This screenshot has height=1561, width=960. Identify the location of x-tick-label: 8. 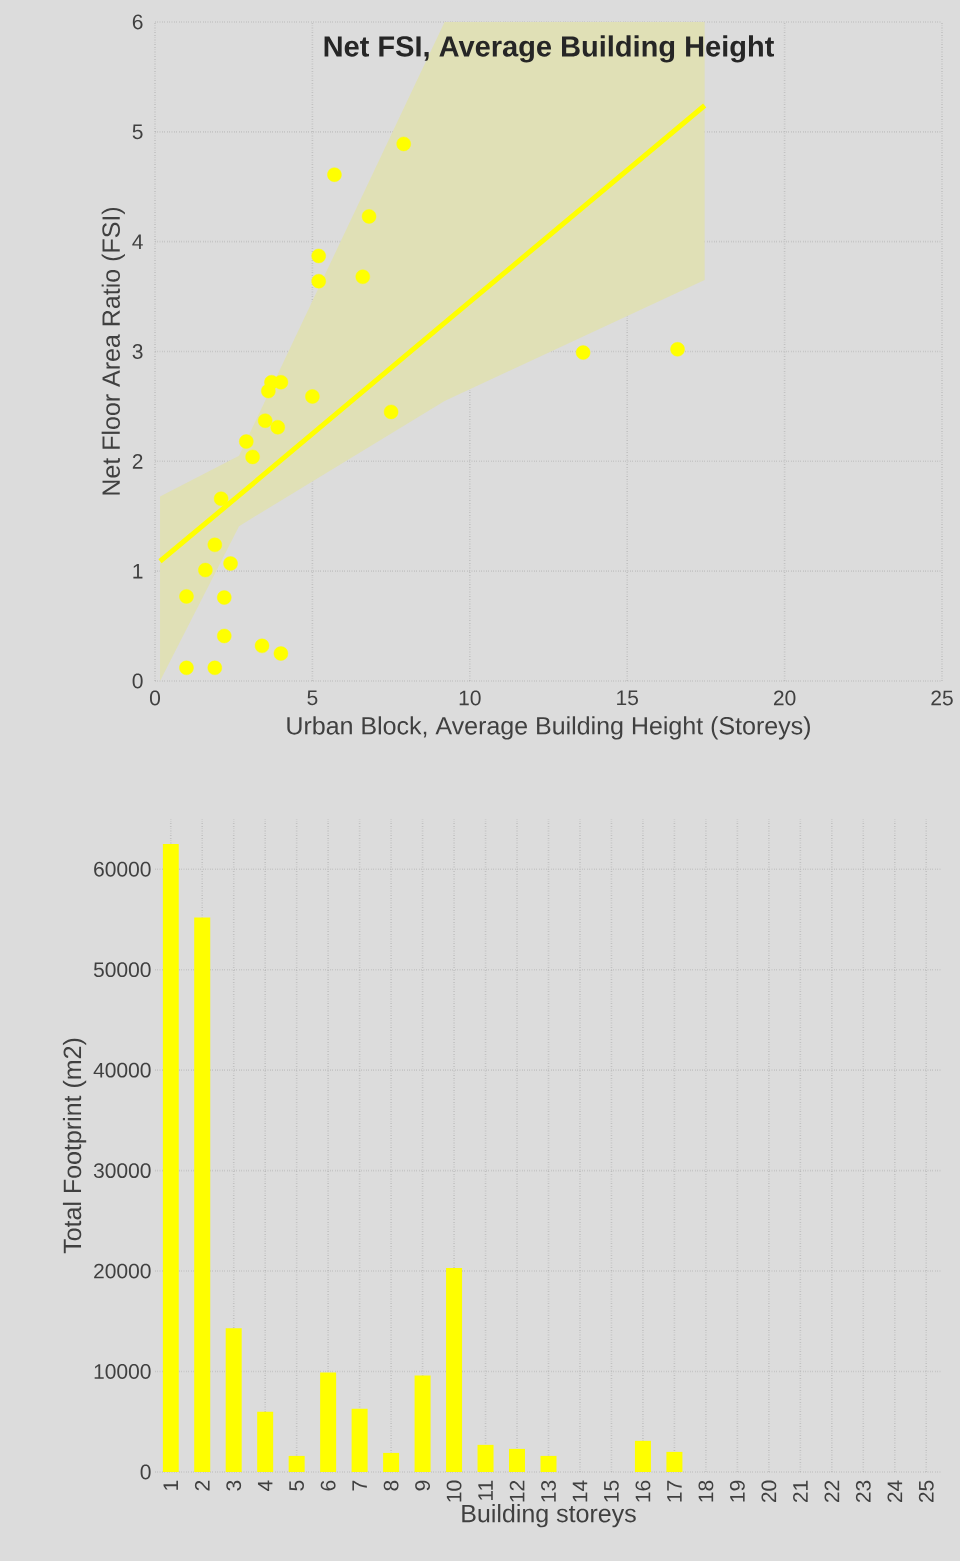
(391, 1485).